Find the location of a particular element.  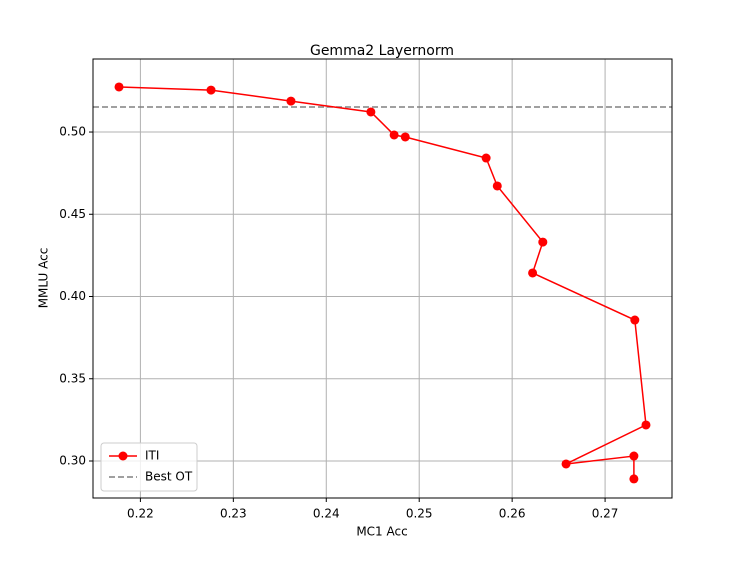

x-tick-label: 0.22 is located at coordinates (140, 514).